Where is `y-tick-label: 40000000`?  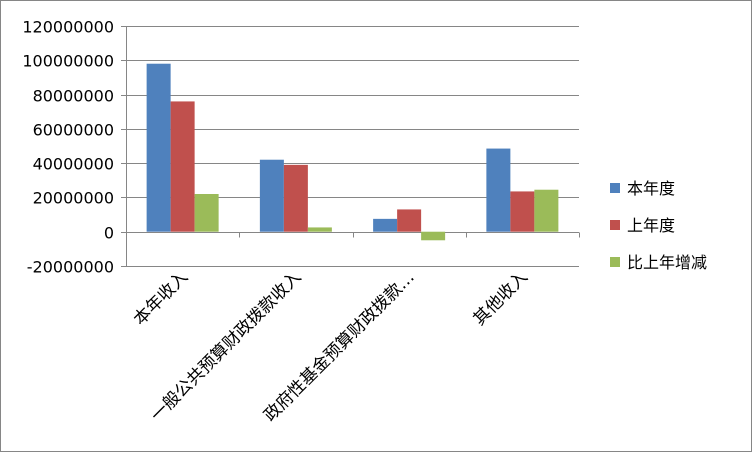
y-tick-label: 40000000 is located at coordinates (73, 164).